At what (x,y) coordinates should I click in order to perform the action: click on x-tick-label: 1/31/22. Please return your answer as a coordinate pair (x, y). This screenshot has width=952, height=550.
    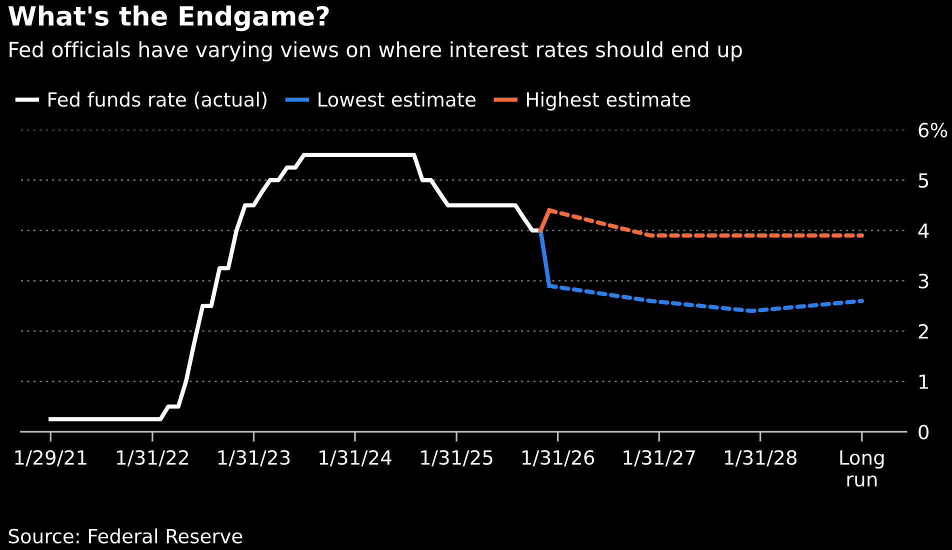
    Looking at the image, I should click on (152, 458).